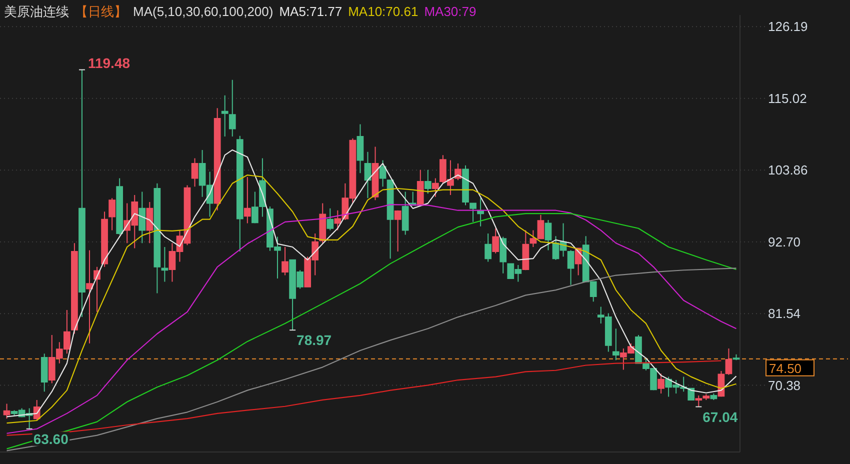 This screenshot has height=464, width=850. I want to click on y-tick-label: 126.19, so click(788, 26).